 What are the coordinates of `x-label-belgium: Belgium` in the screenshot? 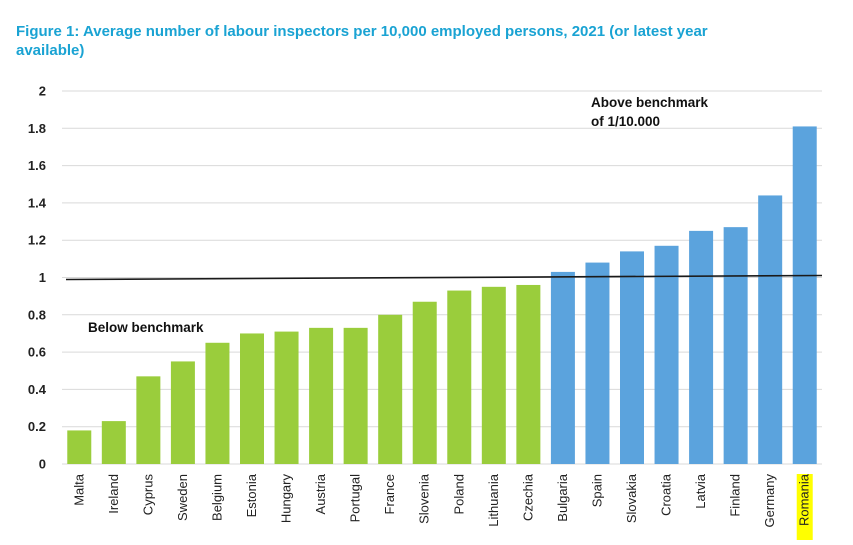 It's located at (216, 497).